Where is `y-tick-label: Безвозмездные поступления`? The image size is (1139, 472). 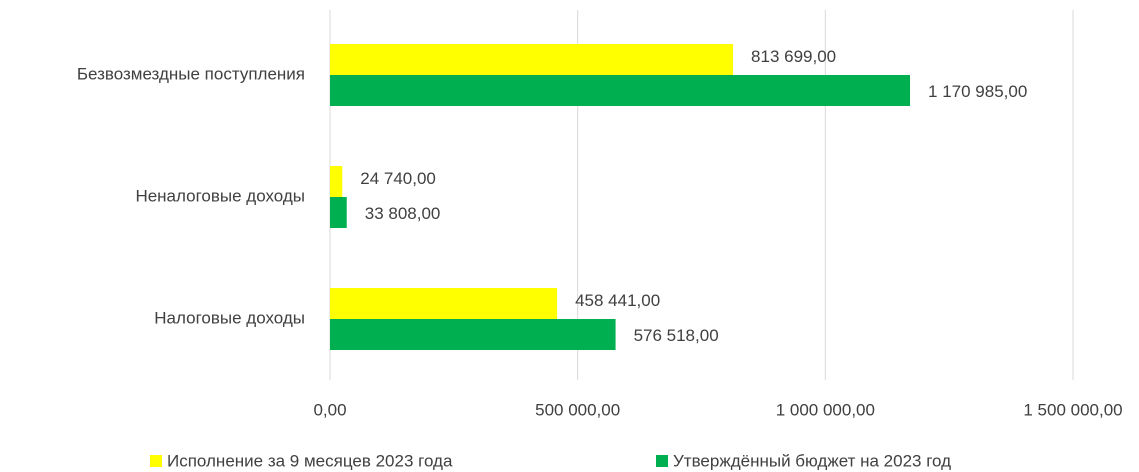 y-tick-label: Безвозмездные поступления is located at coordinates (191, 73).